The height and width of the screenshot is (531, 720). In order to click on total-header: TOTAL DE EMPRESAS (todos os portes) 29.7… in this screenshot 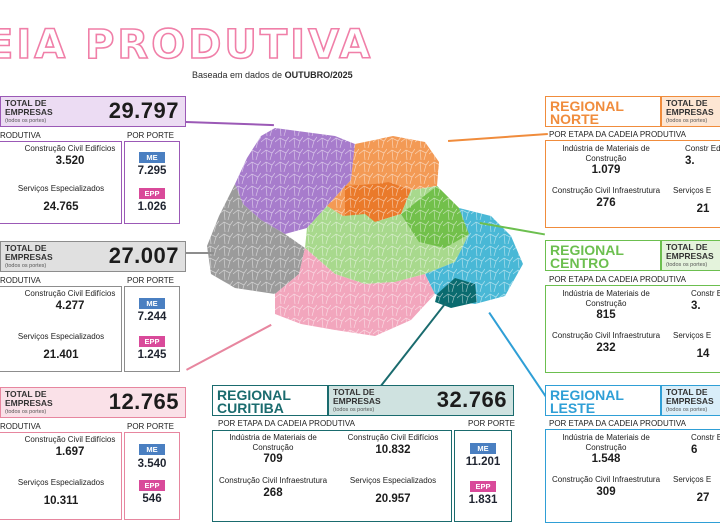, I will do `click(93, 111)`.